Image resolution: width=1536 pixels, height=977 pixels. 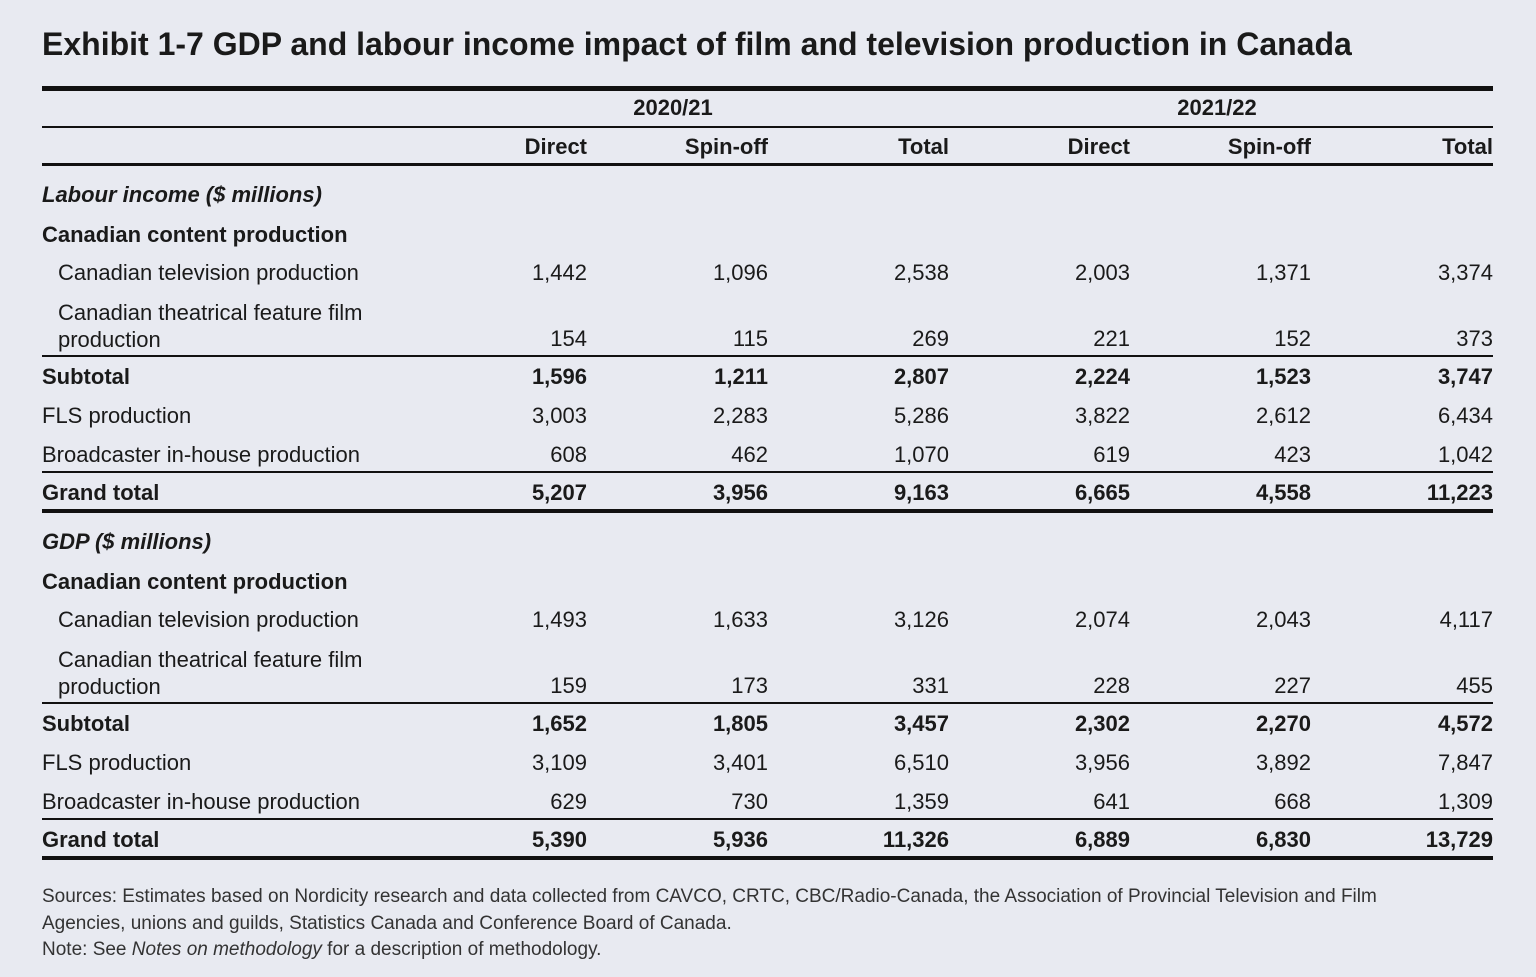 I want to click on note-text: Note: See, so click(x=87, y=949).